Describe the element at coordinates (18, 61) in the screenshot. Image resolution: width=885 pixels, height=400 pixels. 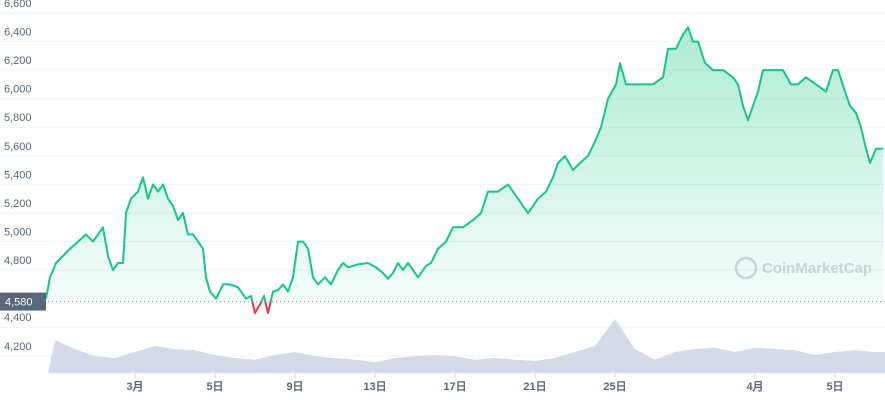
I see `y-tick-label: 6,200` at that location.